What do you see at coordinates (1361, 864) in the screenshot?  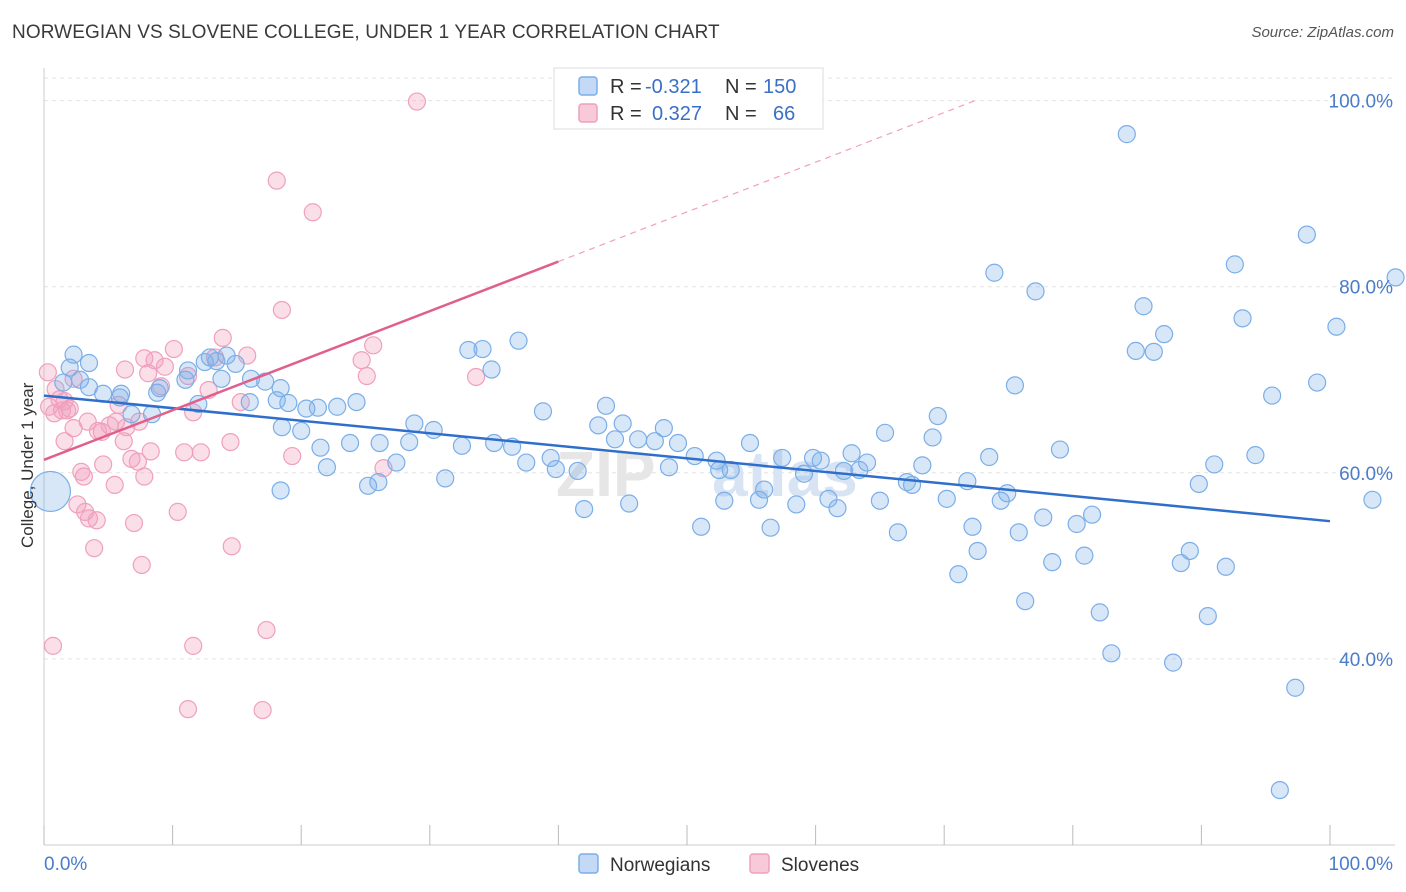 I see `x-tick-label-max: 100.0%` at bounding box center [1361, 864].